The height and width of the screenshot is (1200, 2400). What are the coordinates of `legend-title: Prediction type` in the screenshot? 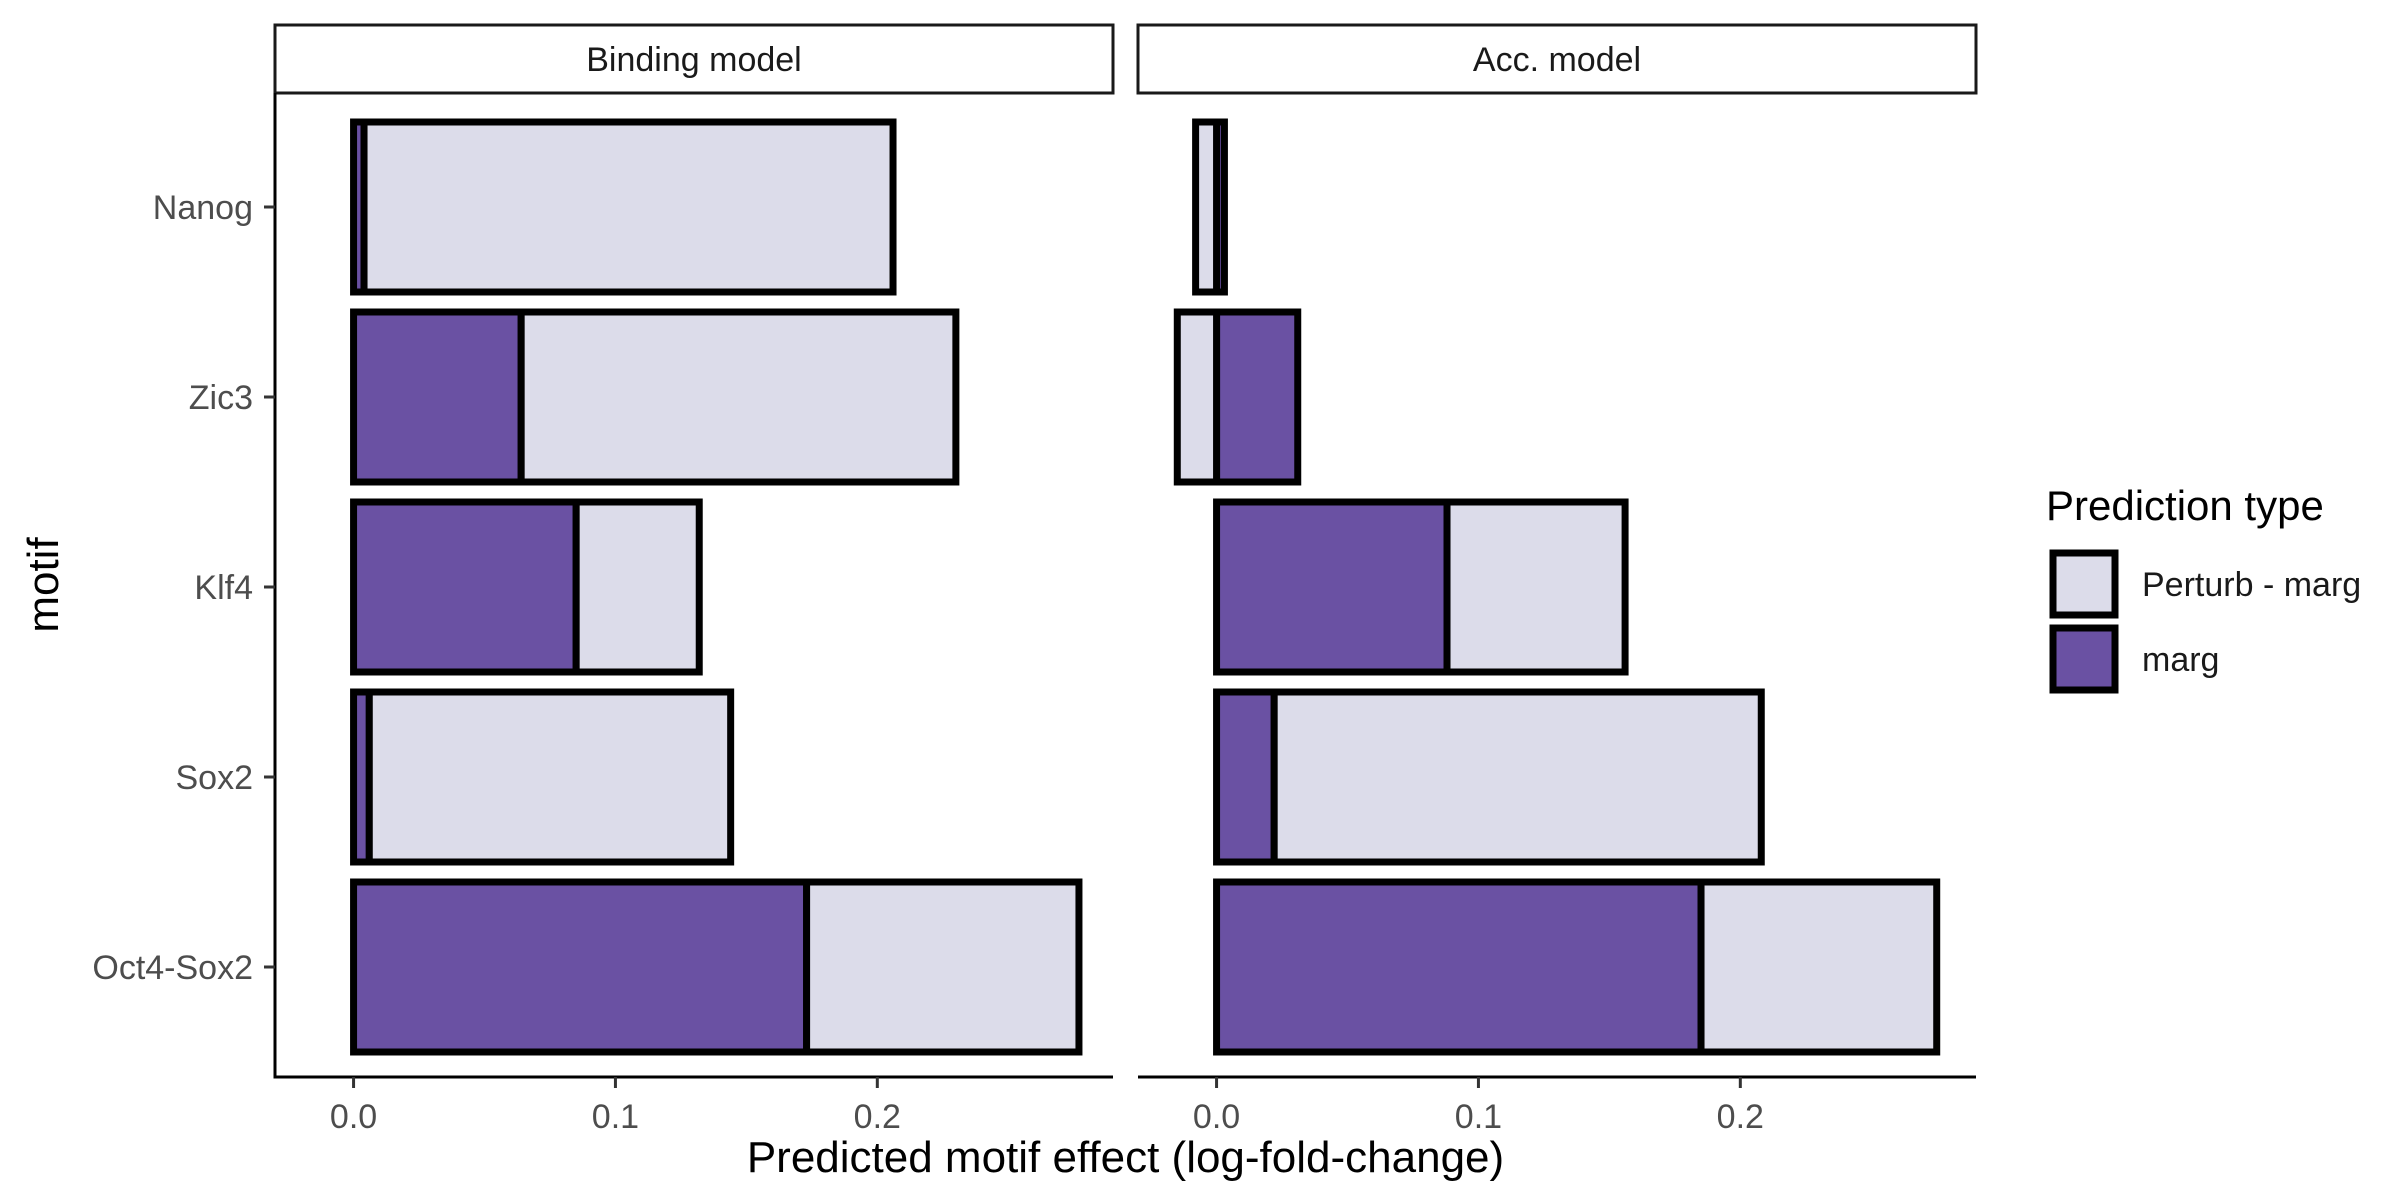 It's located at (2185, 505).